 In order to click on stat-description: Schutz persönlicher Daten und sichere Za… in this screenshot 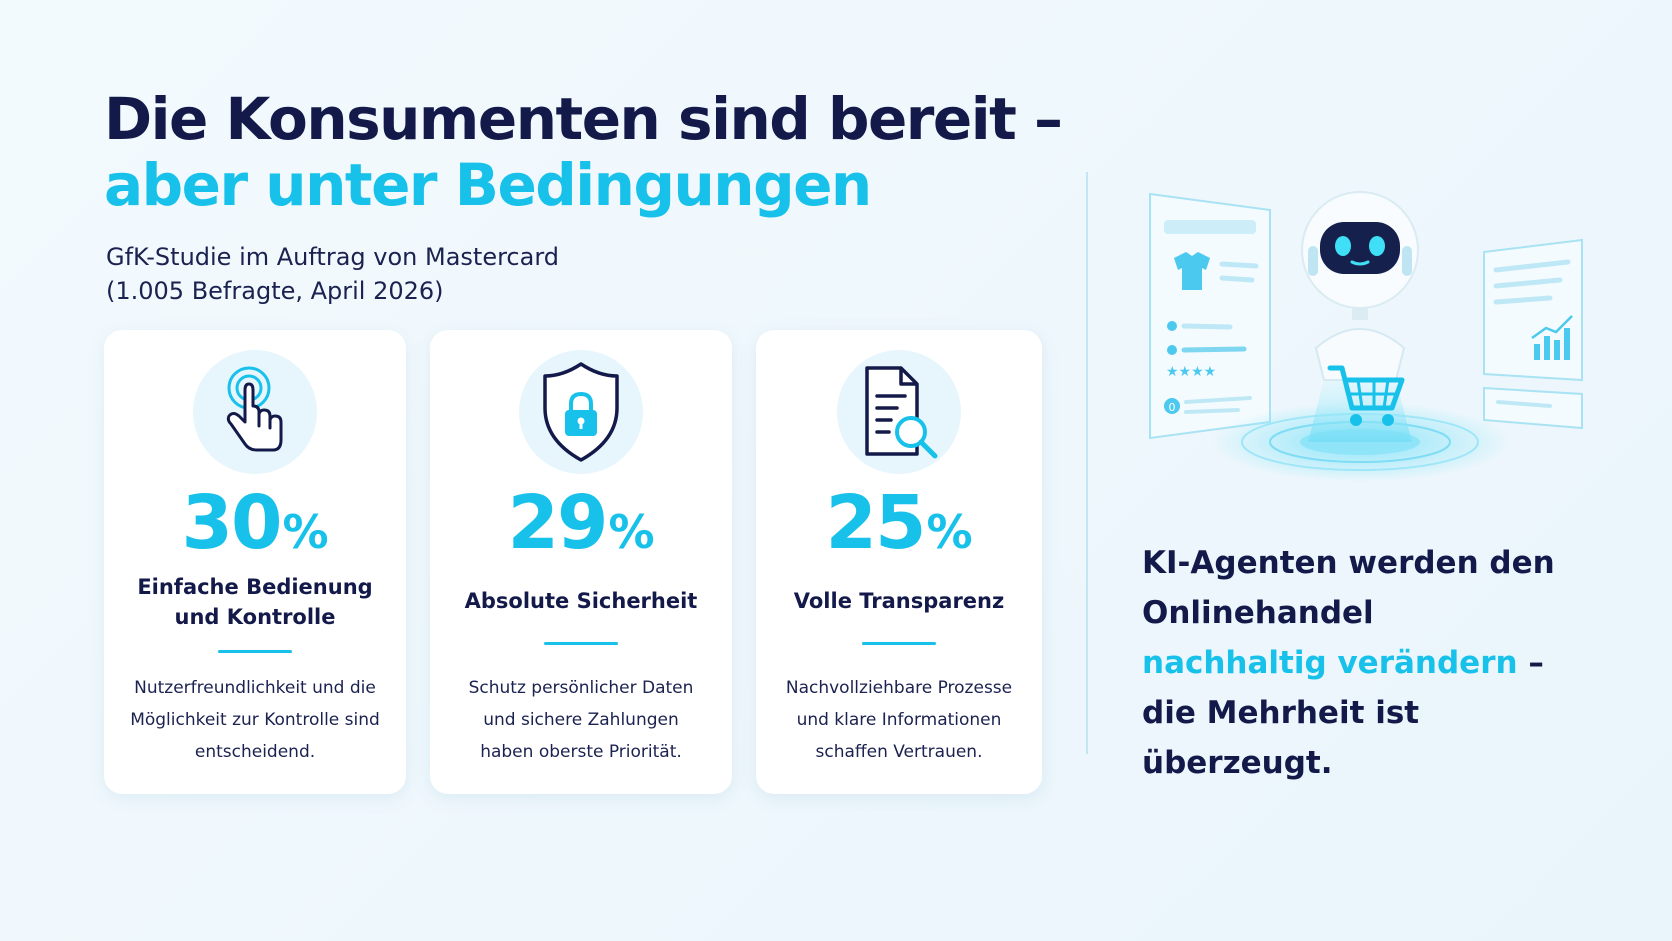, I will do `click(581, 720)`.